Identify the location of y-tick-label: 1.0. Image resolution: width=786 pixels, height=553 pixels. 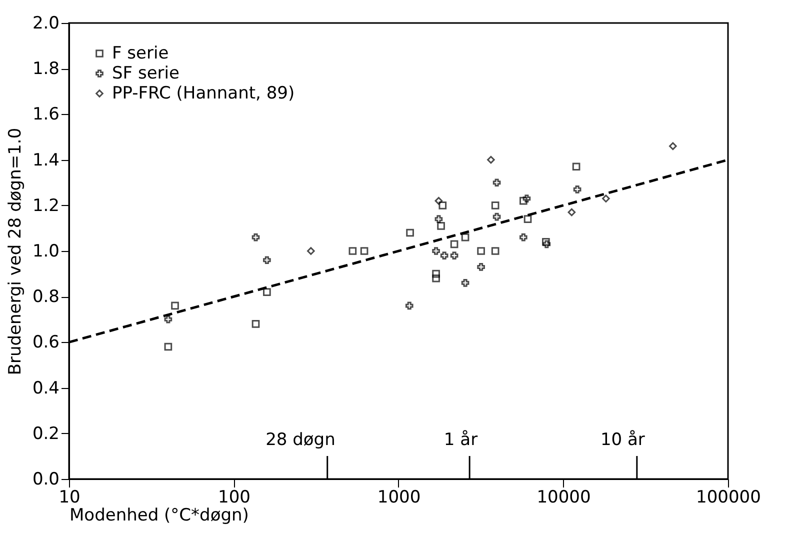
(46, 252).